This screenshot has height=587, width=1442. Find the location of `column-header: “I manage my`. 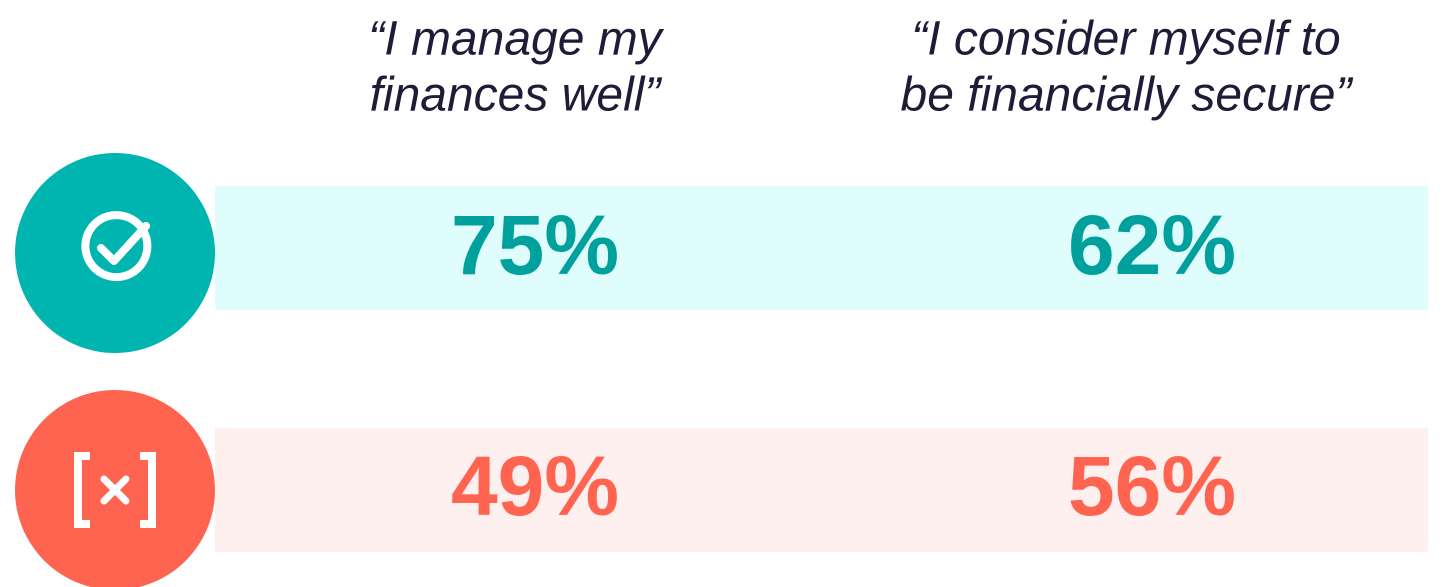

column-header: “I manage my is located at coordinates (516, 39).